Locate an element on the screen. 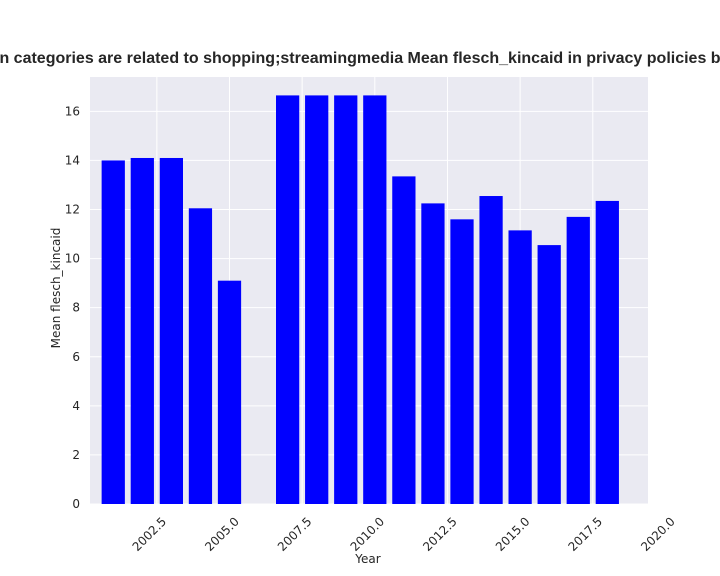  bar-2015 is located at coordinates (520, 367).